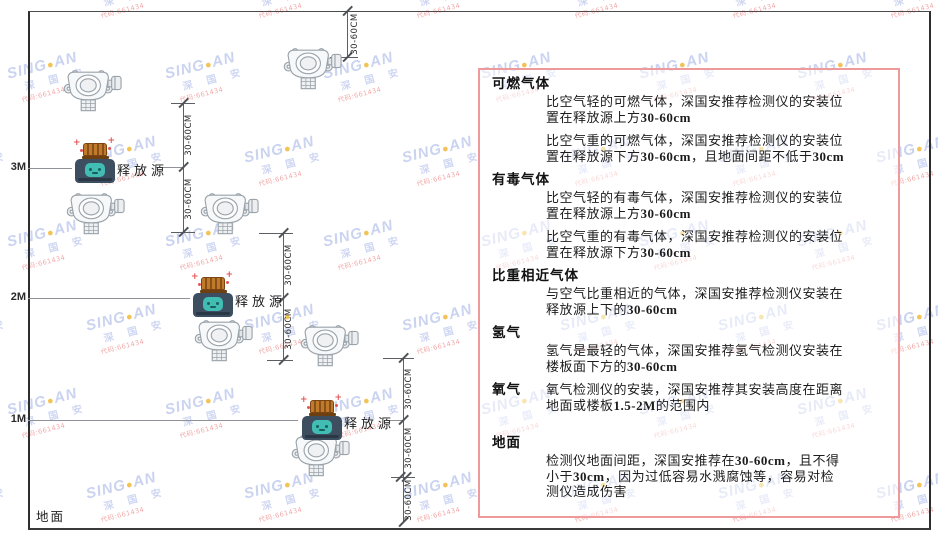 This screenshot has height=541, width=938. I want to click on axis-label-3m: 3M, so click(18, 167).